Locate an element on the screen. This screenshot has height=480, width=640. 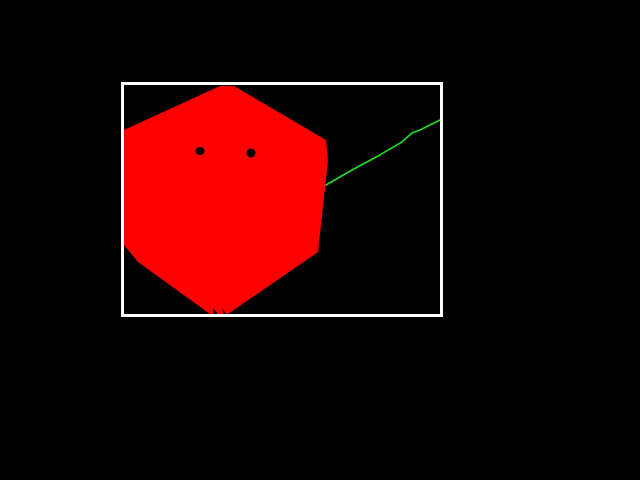
blob-right-eye is located at coordinates (251, 153).